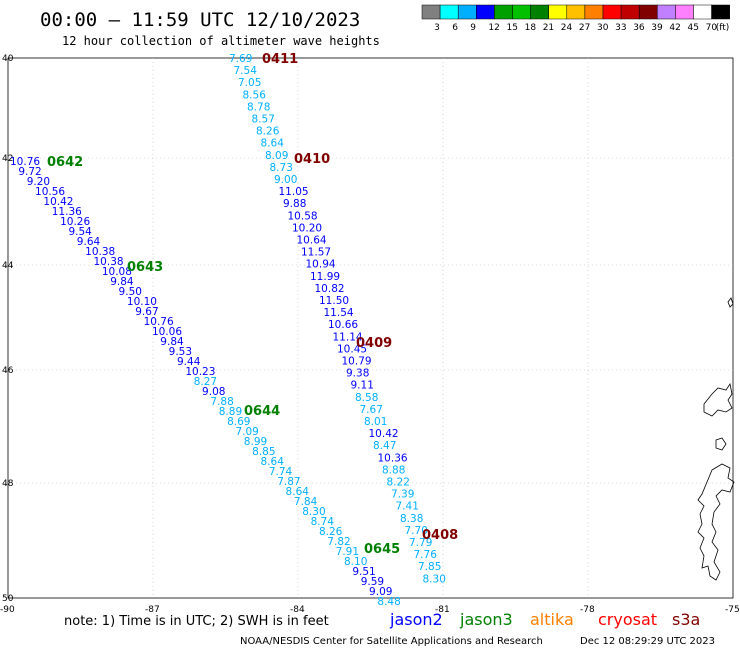  What do you see at coordinates (321, 265) in the screenshot?
I see `swh-value-right: 10.94` at bounding box center [321, 265].